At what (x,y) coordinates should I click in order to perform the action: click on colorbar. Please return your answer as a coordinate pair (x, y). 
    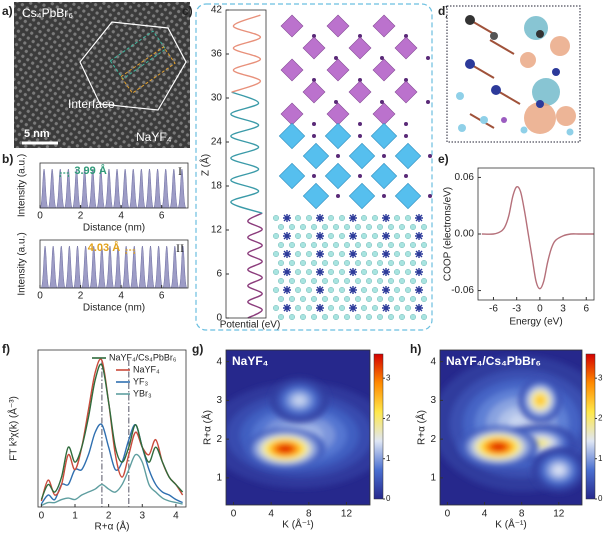
    Looking at the image, I should click on (590, 426).